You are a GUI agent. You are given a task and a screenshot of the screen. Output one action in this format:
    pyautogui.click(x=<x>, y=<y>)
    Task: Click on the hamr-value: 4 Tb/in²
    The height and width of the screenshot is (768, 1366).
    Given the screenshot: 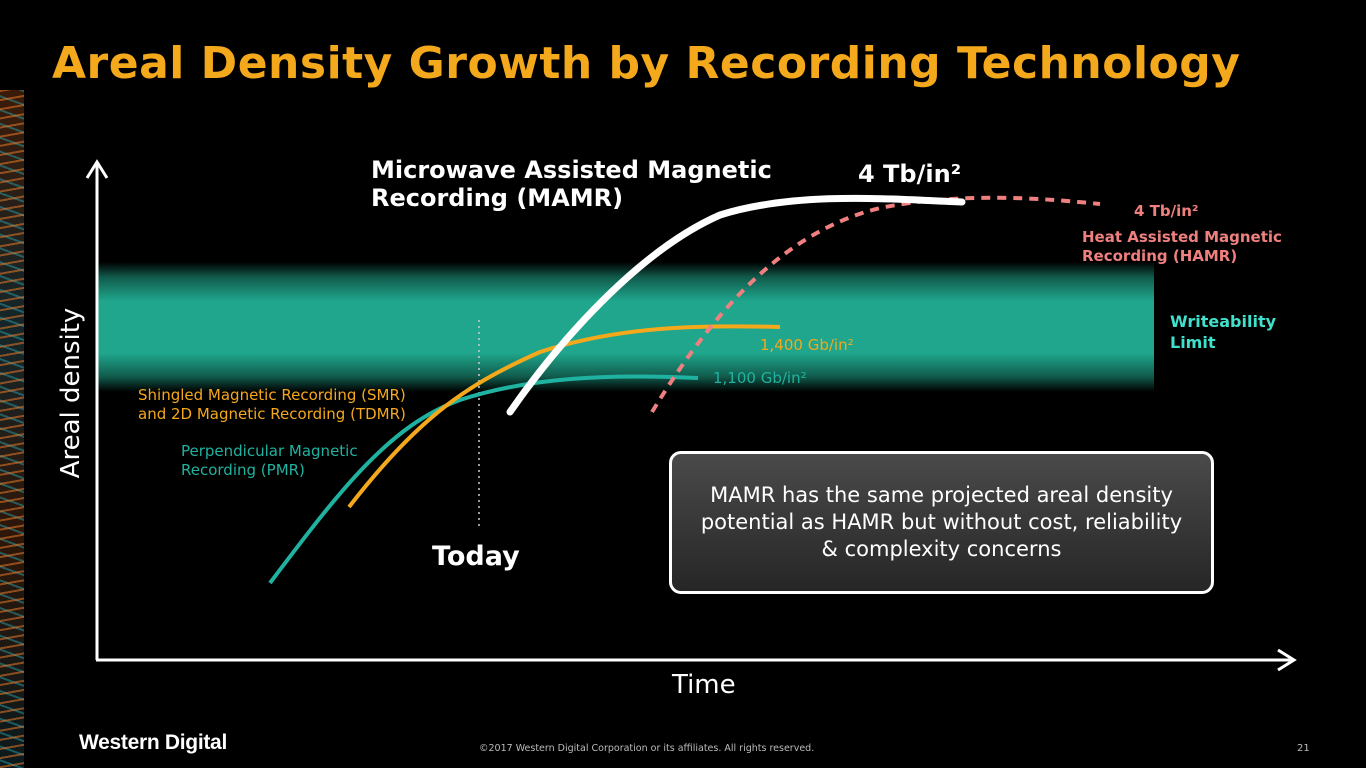 What is the action you would take?
    pyautogui.click(x=1166, y=211)
    